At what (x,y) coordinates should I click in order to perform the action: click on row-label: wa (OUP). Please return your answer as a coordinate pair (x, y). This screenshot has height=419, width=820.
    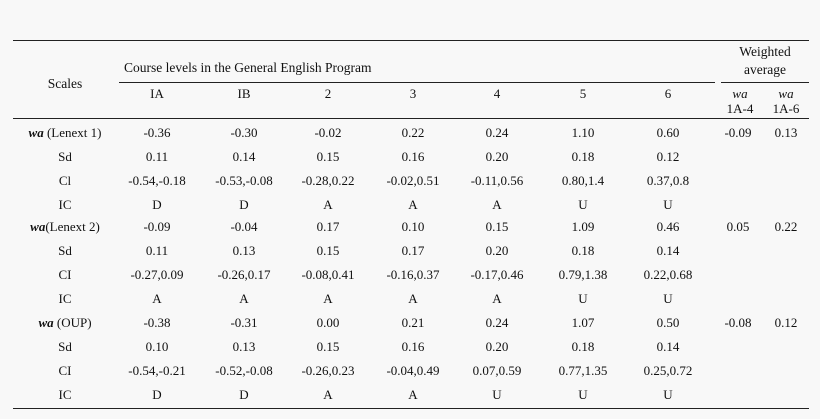
    Looking at the image, I should click on (65, 322).